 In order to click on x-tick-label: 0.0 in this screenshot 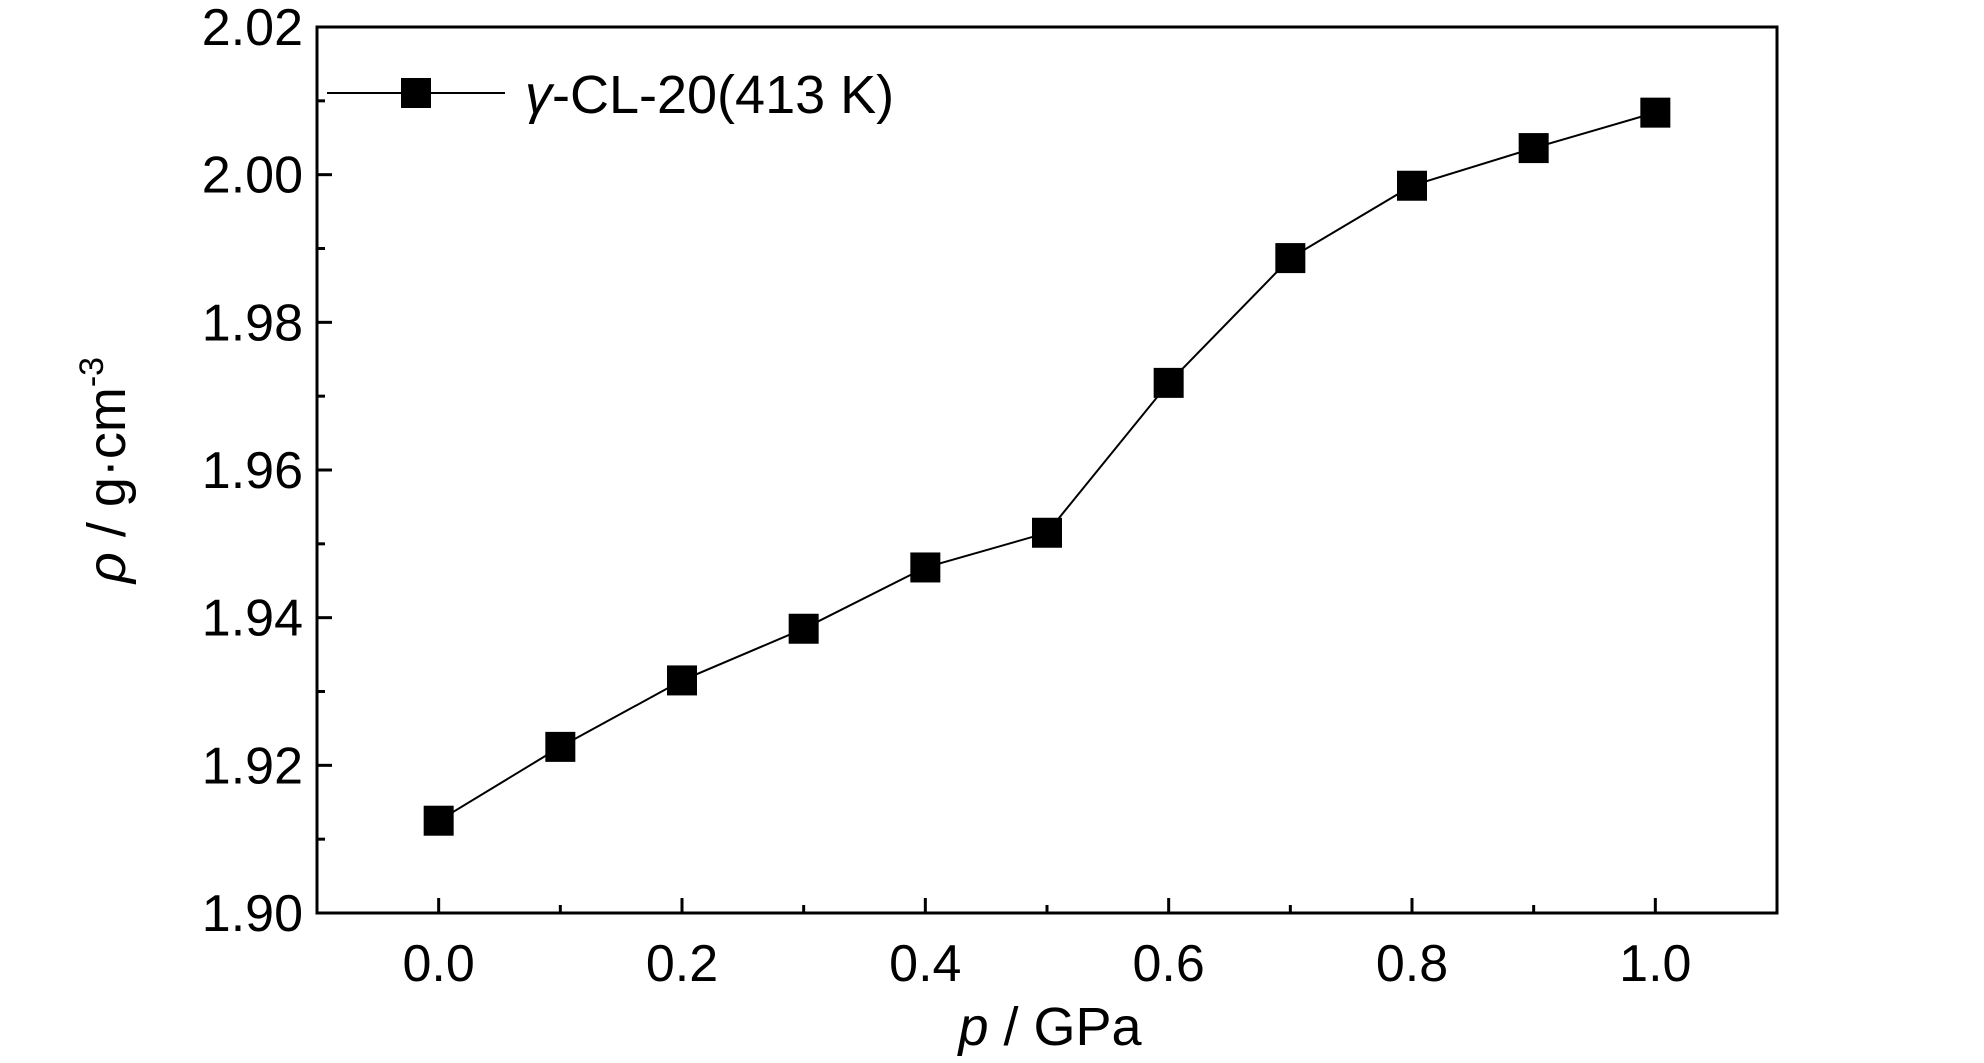, I will do `click(439, 964)`.